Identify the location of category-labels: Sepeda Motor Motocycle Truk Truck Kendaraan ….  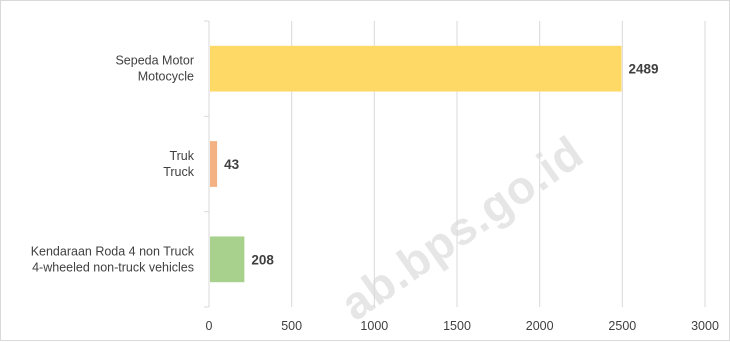
(113, 164).